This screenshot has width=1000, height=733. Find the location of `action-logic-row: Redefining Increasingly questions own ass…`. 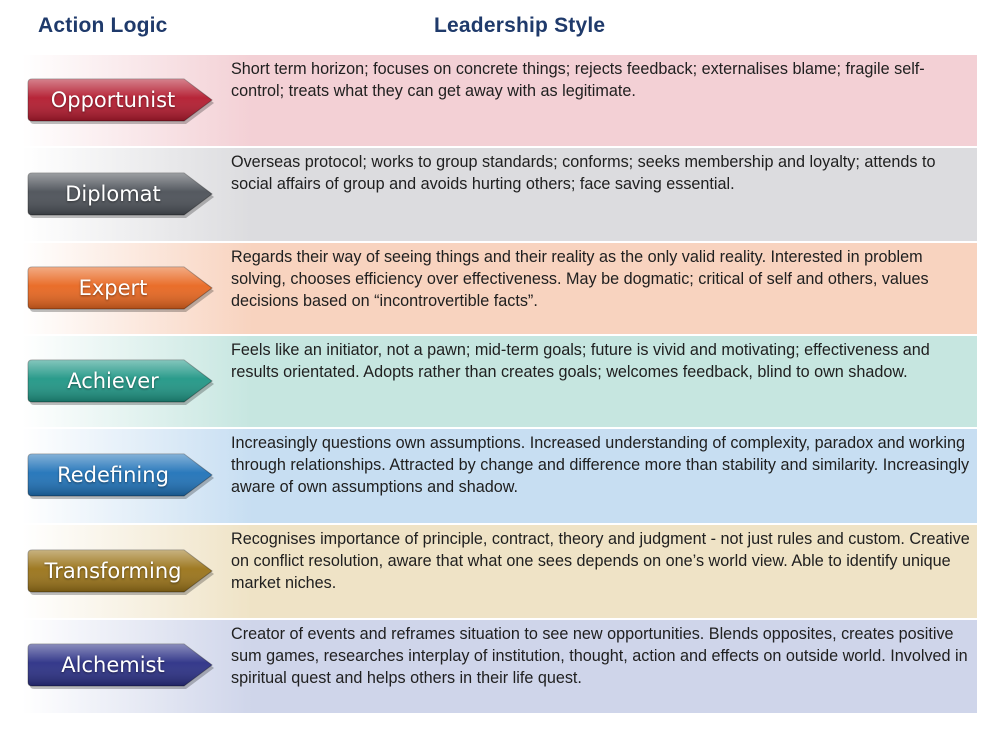

action-logic-row: Redefining Increasingly questions own ass… is located at coordinates (499, 476).